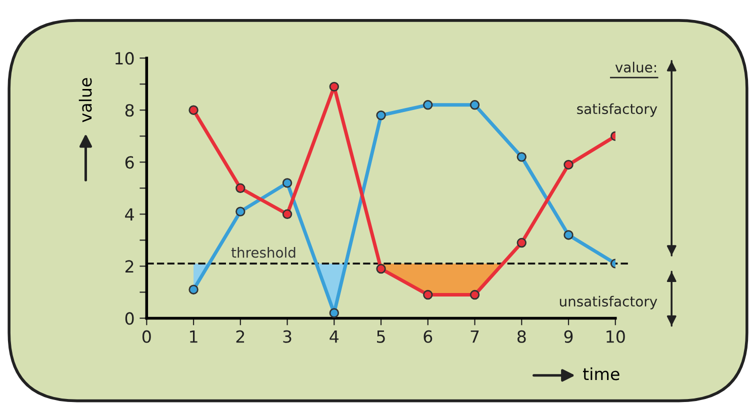 The image size is (756, 409). Describe the element at coordinates (615, 336) in the screenshot. I see `x-tick-label: 10` at that location.